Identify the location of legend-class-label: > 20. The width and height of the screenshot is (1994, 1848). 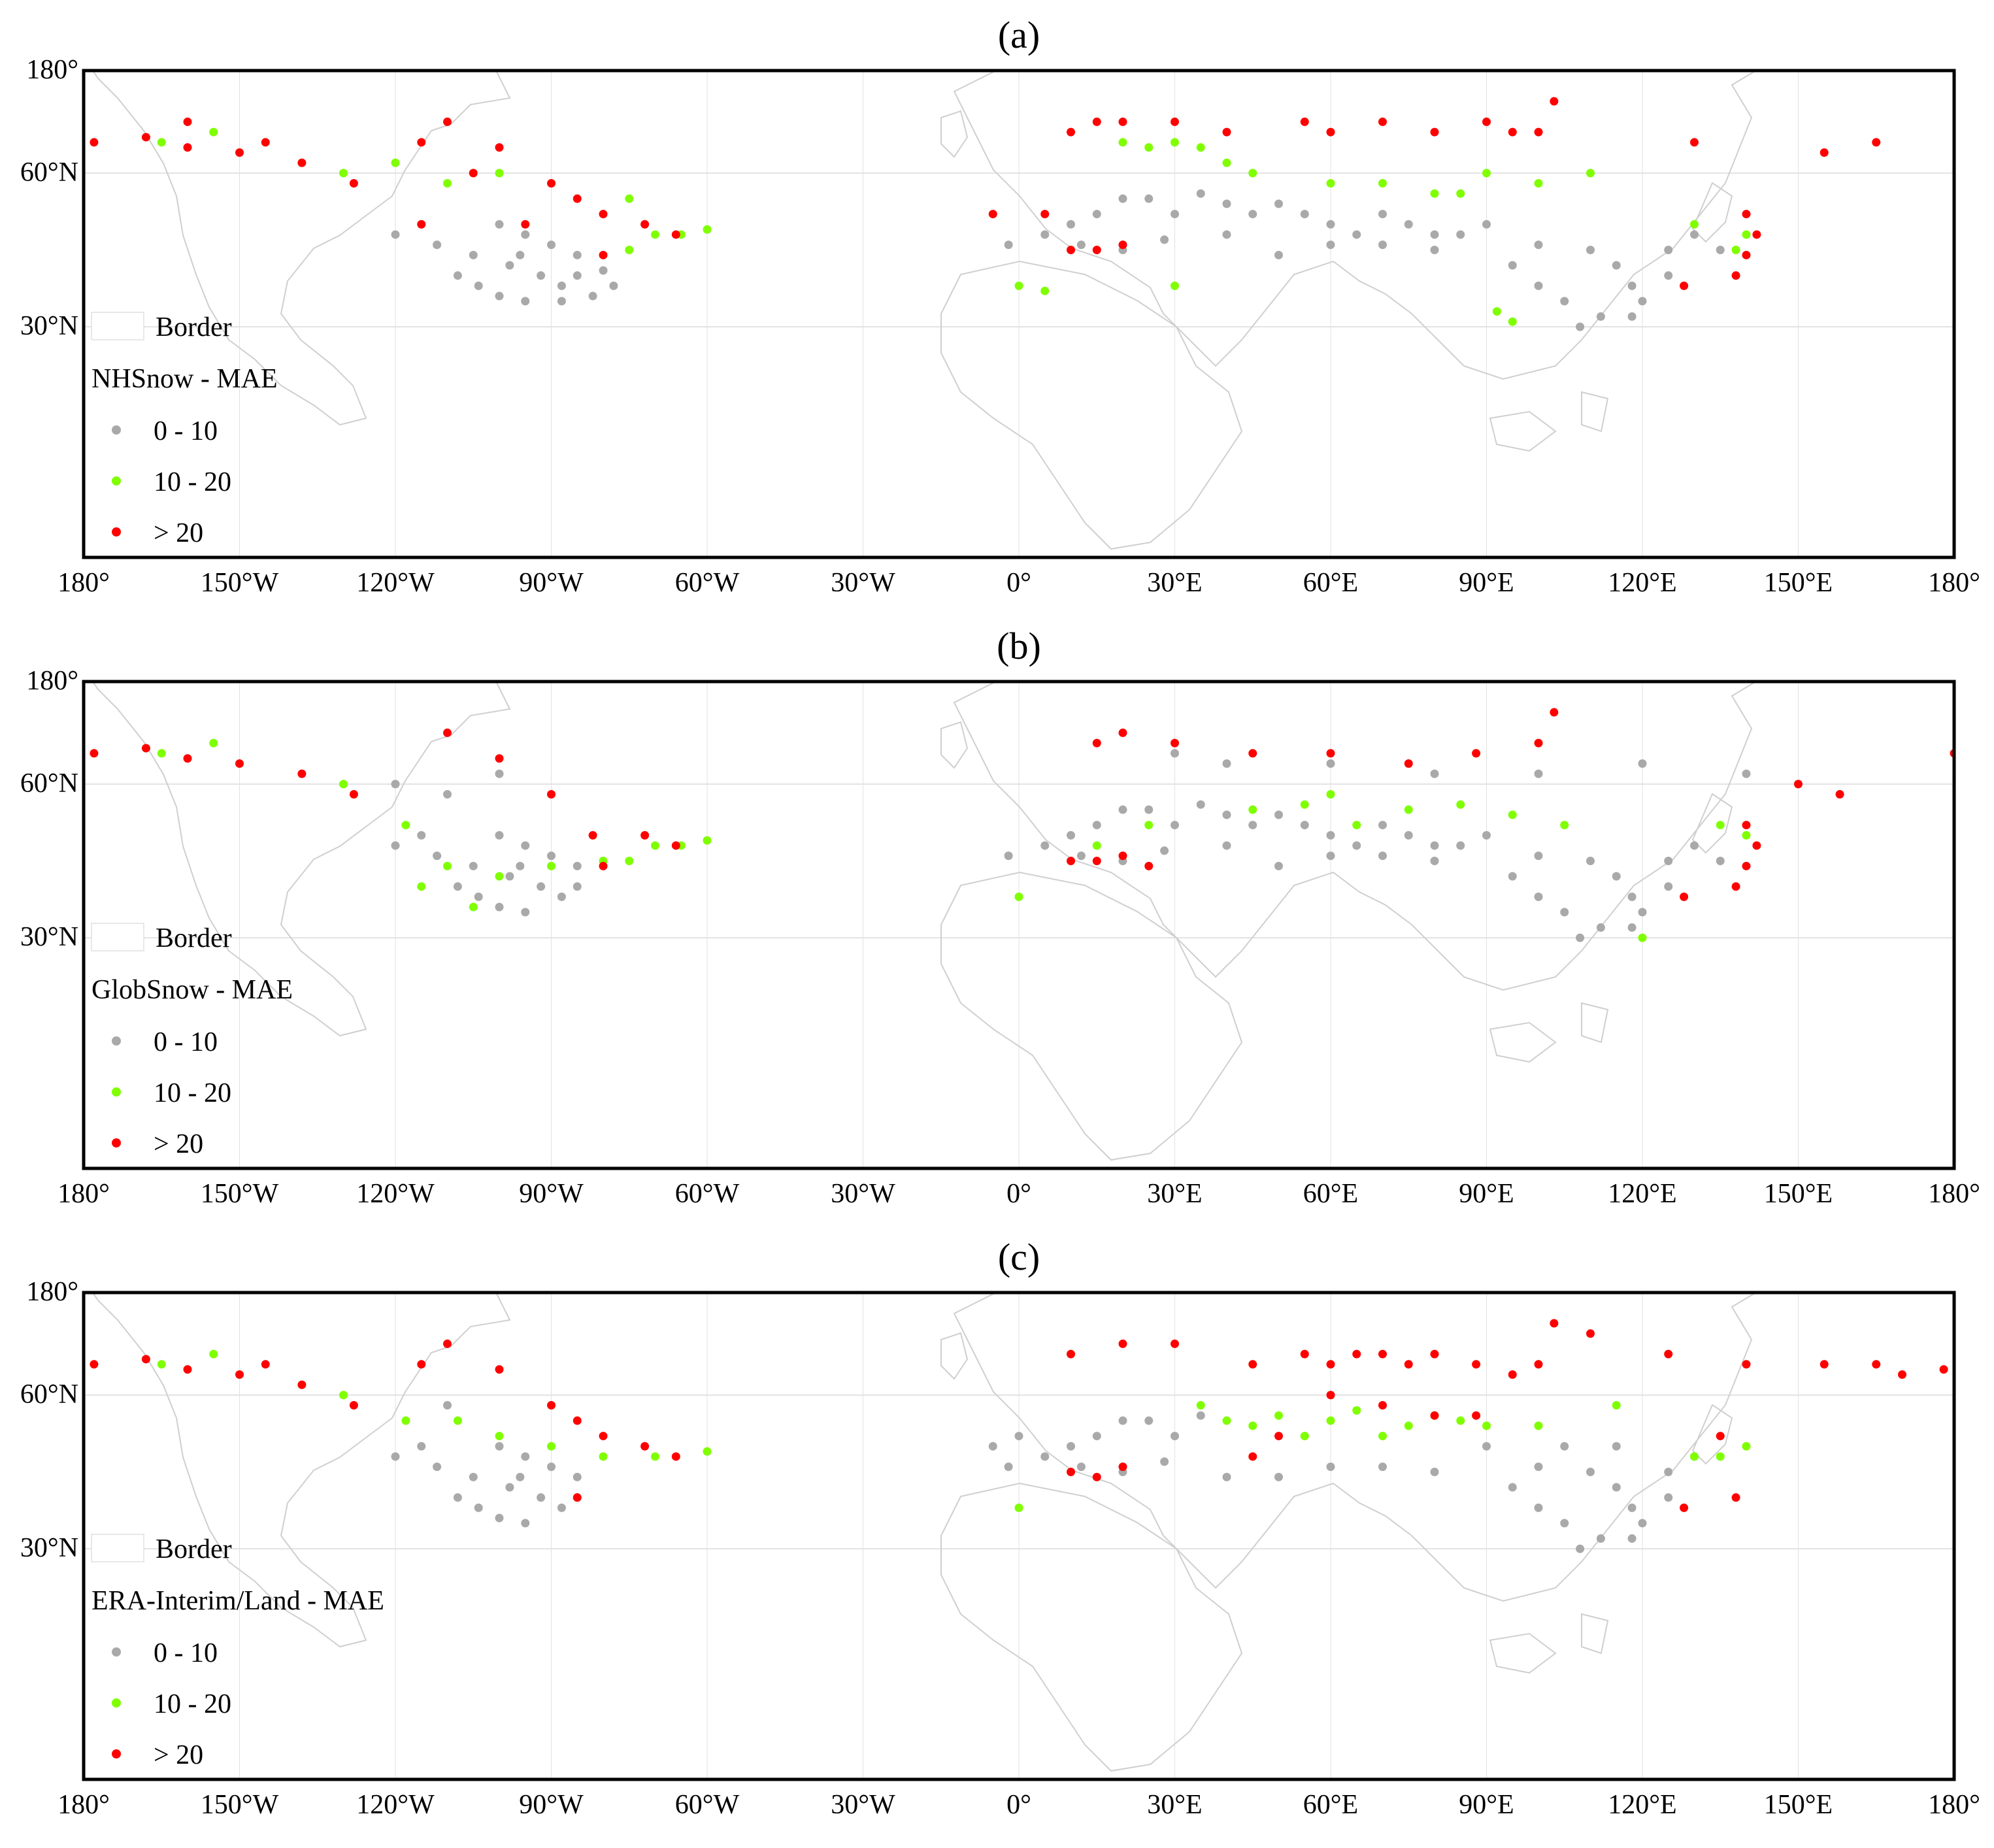
(178, 1755).